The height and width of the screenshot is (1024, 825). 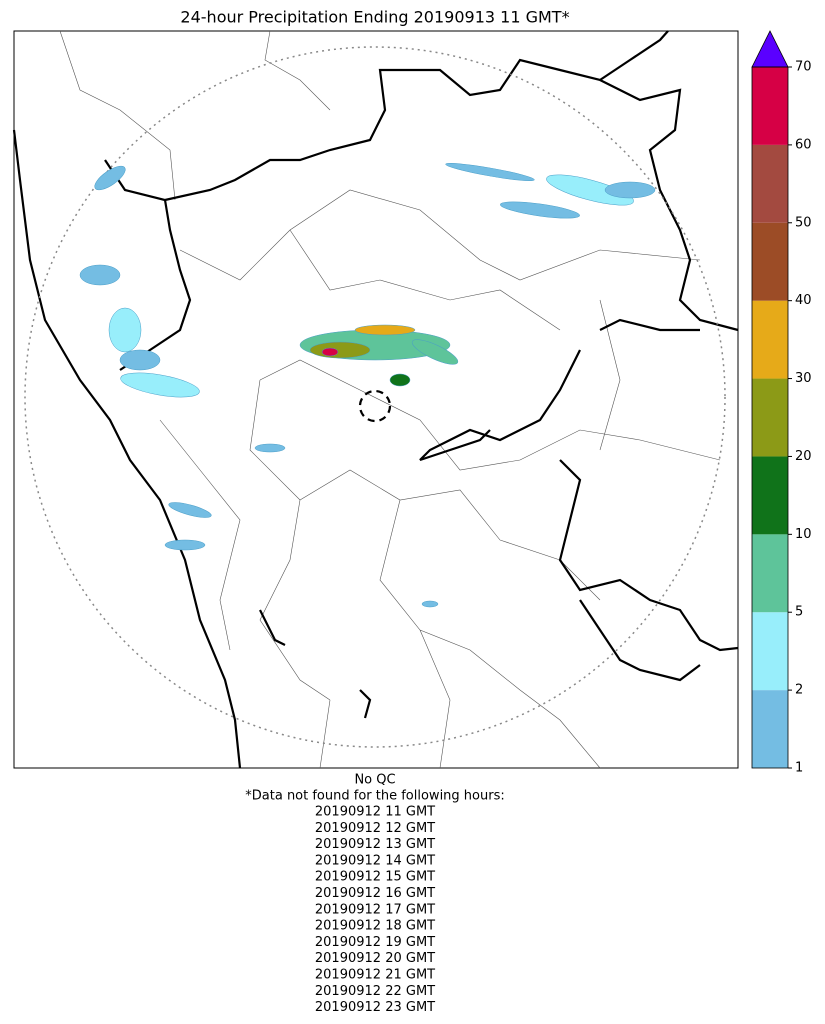 What do you see at coordinates (375, 1007) in the screenshot?
I see `missing-hour: 20190912 23 GMT` at bounding box center [375, 1007].